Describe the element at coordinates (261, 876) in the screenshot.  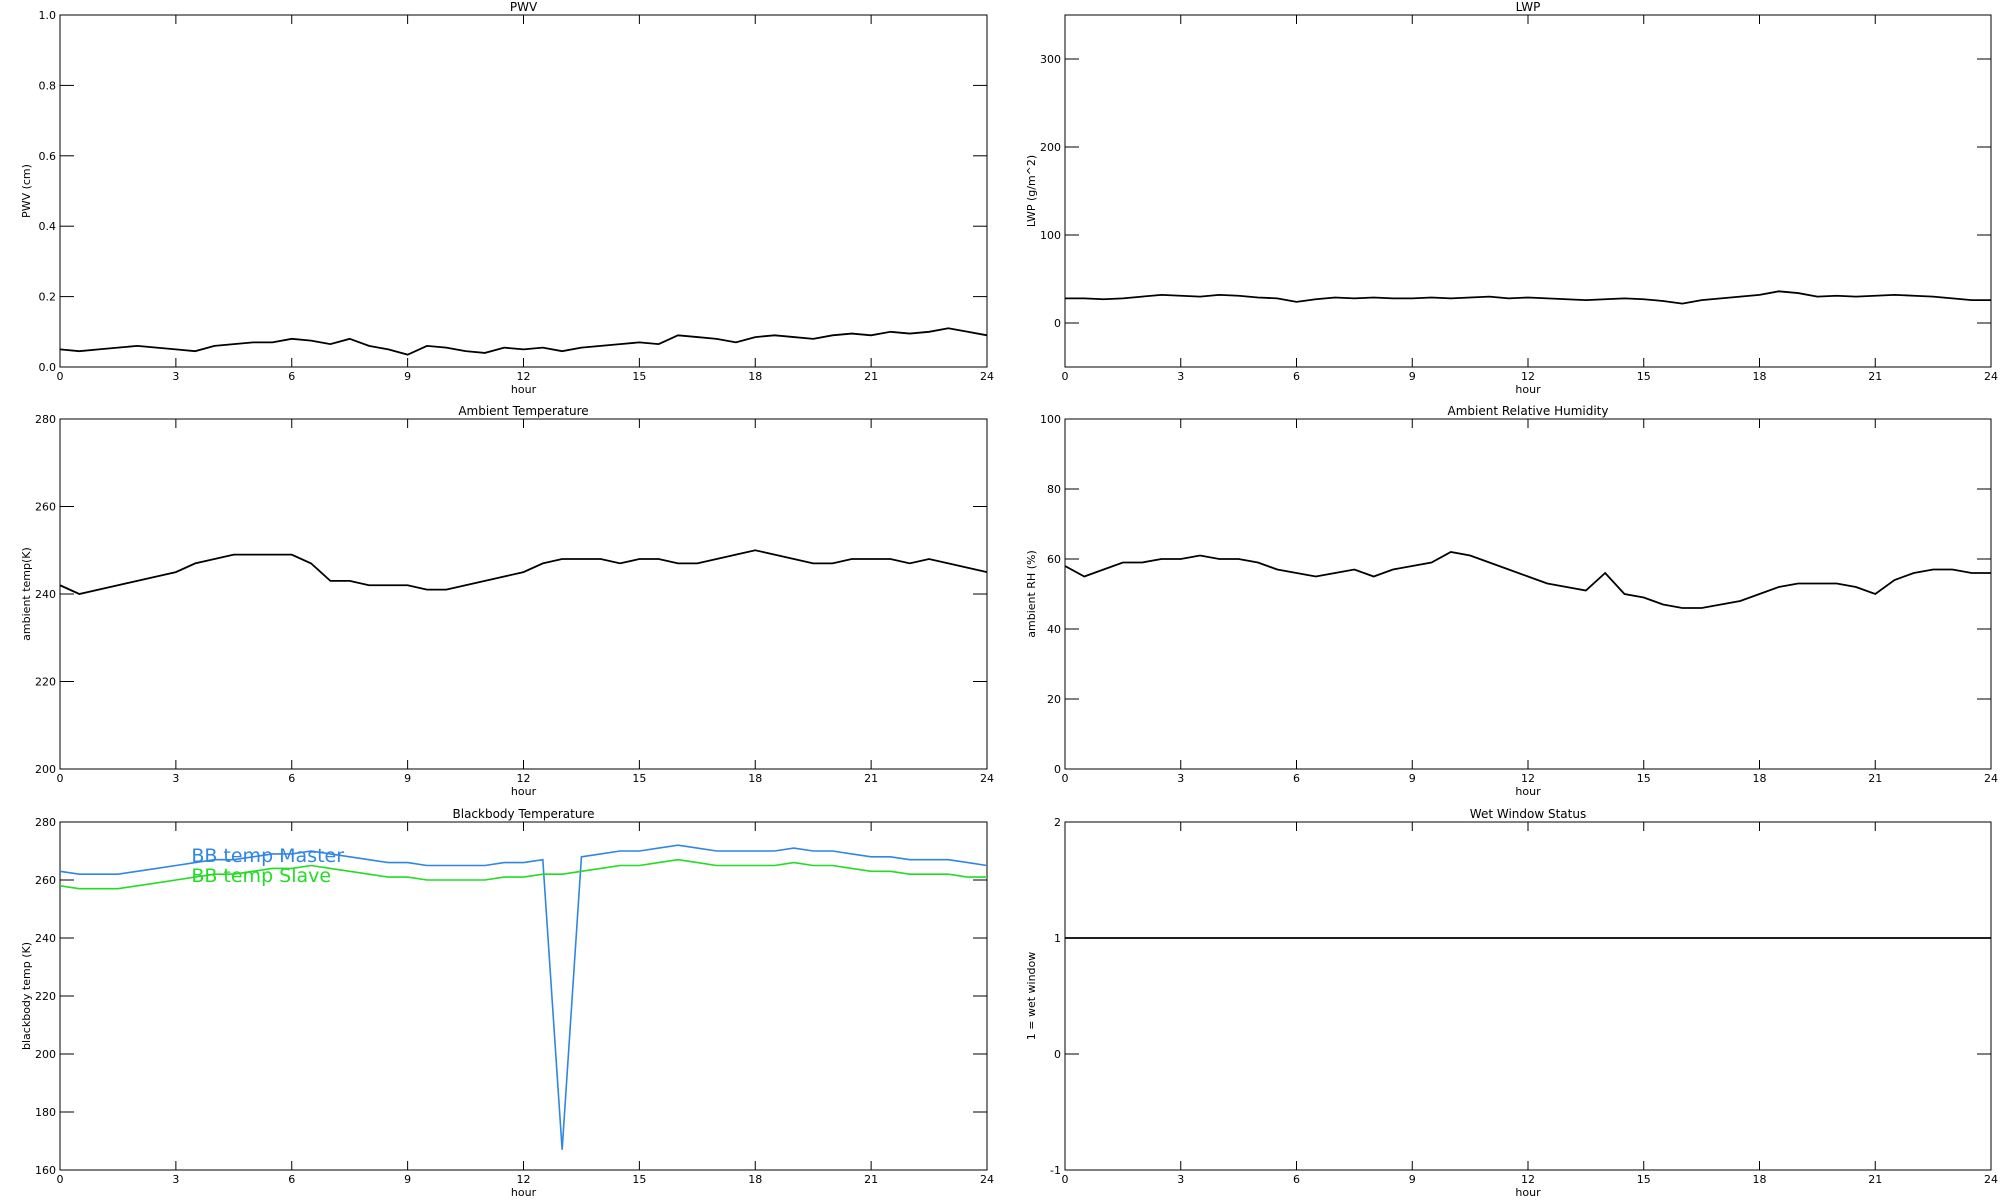
I see `legend-label: BB temp Slave` at that location.